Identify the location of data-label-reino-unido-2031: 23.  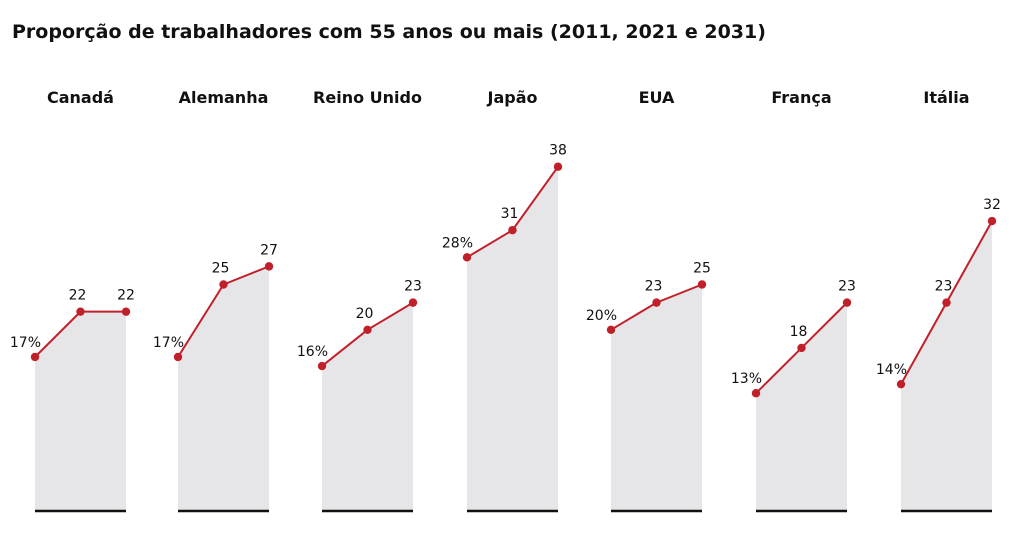
(413, 287).